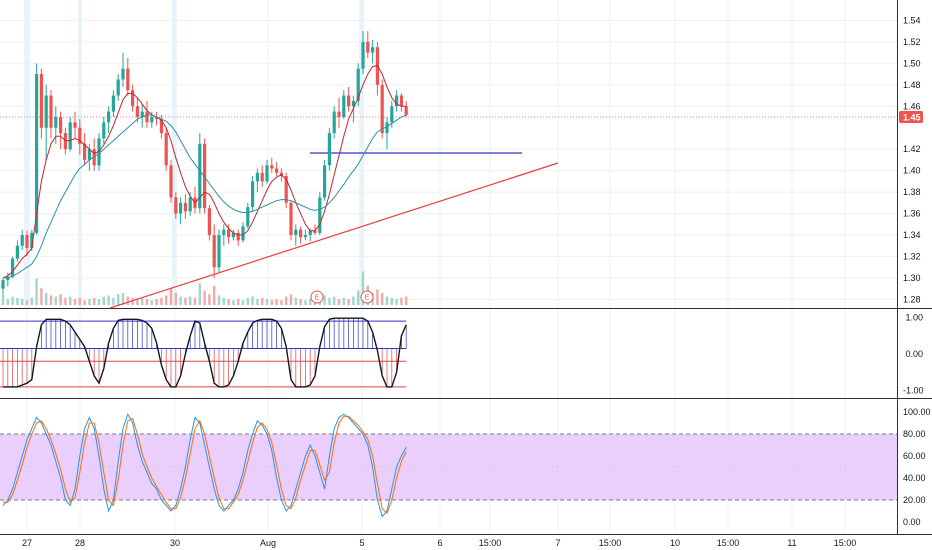  Describe the element at coordinates (912, 63) in the screenshot. I see `price-tick-label: 1.50` at that location.